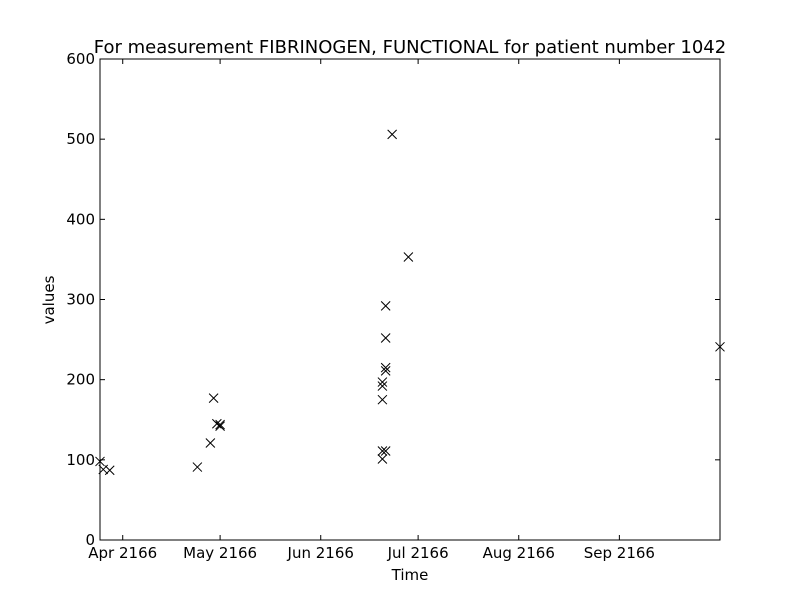  Describe the element at coordinates (320, 553) in the screenshot. I see `x-tick-label: Jun 2166` at that location.